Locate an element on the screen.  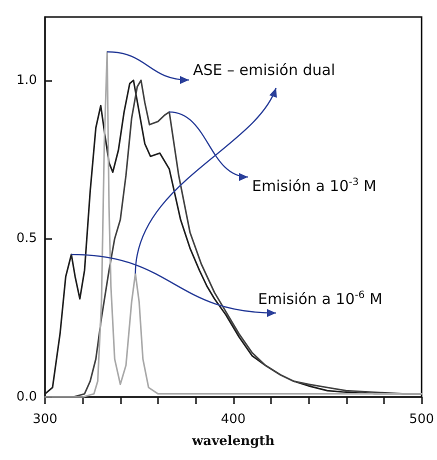
x-tick-label: 400 is located at coordinates (233, 419).